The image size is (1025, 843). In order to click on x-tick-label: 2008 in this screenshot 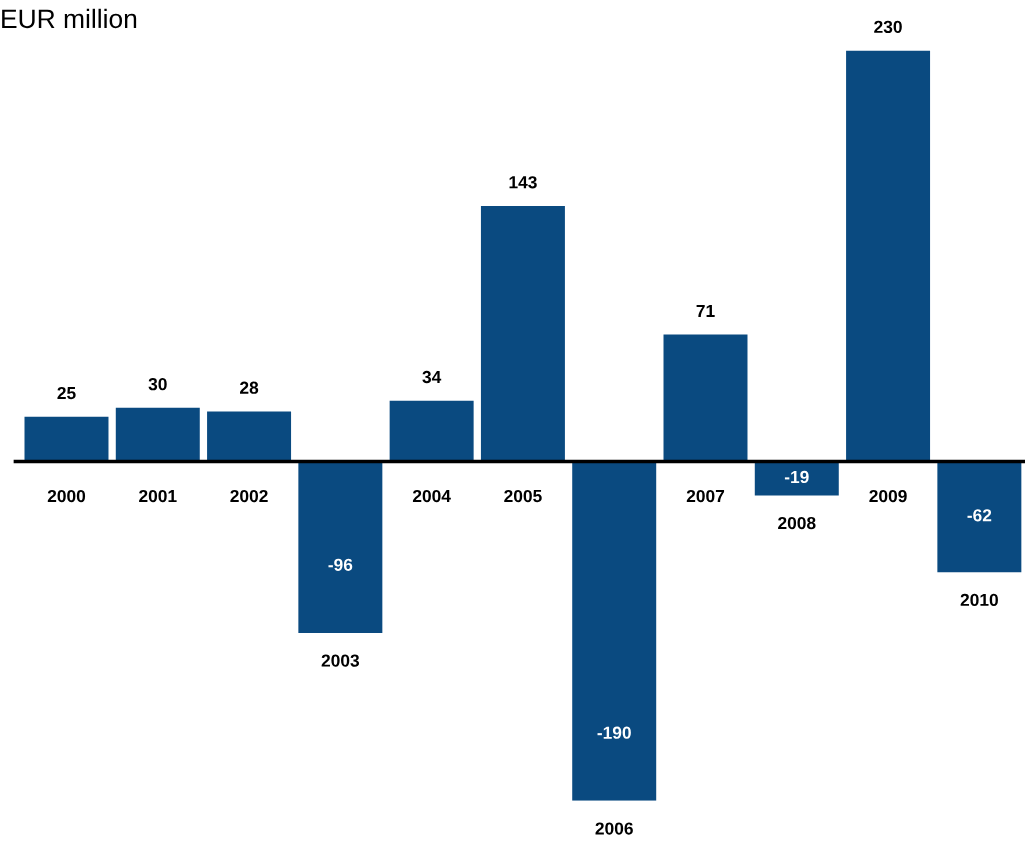, I will do `click(797, 523)`.